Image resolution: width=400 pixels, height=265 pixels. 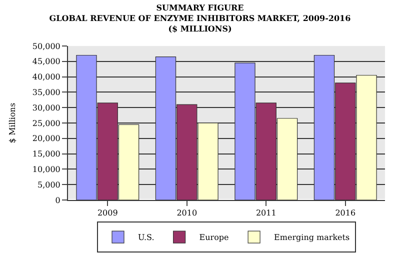 What do you see at coordinates (214, 237) in the screenshot?
I see `legend-label: Europe` at bounding box center [214, 237].